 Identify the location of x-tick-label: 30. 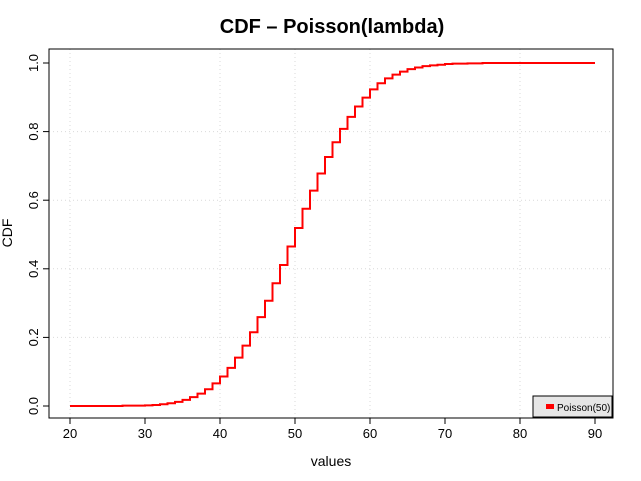
(145, 433).